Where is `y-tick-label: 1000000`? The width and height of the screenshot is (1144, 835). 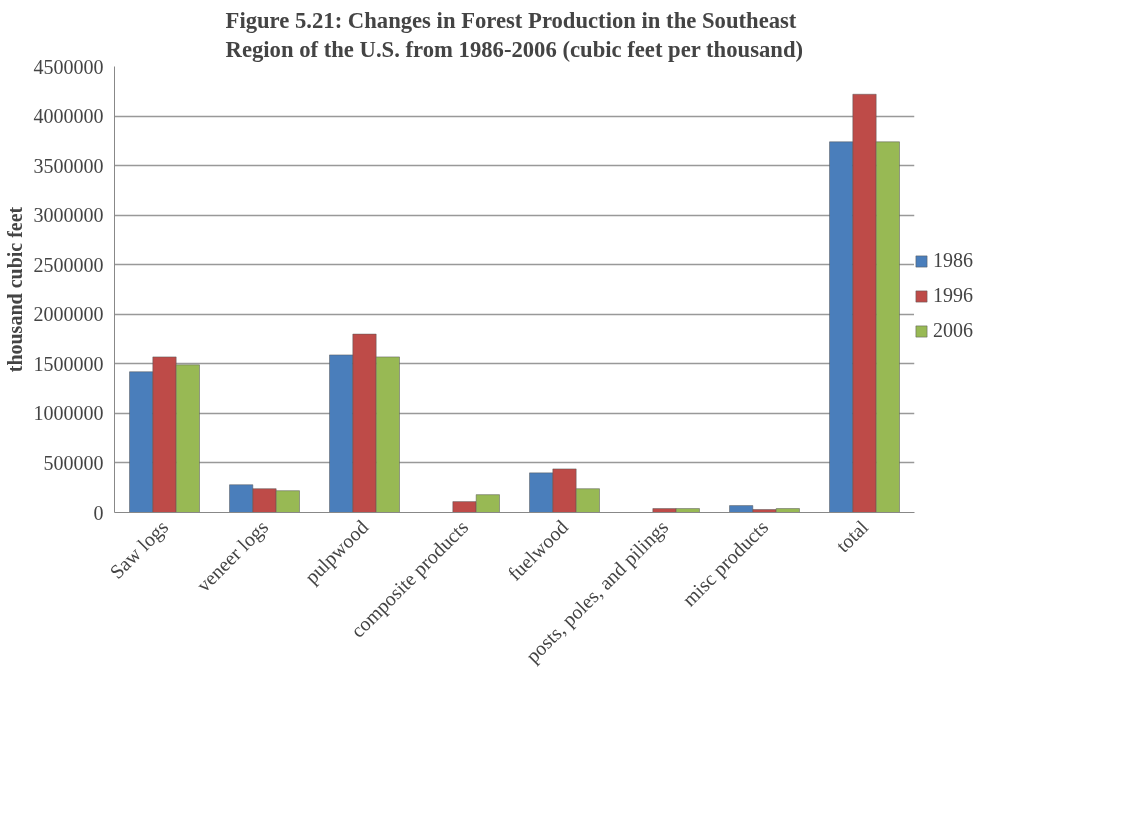 y-tick-label: 1000000 is located at coordinates (68, 413).